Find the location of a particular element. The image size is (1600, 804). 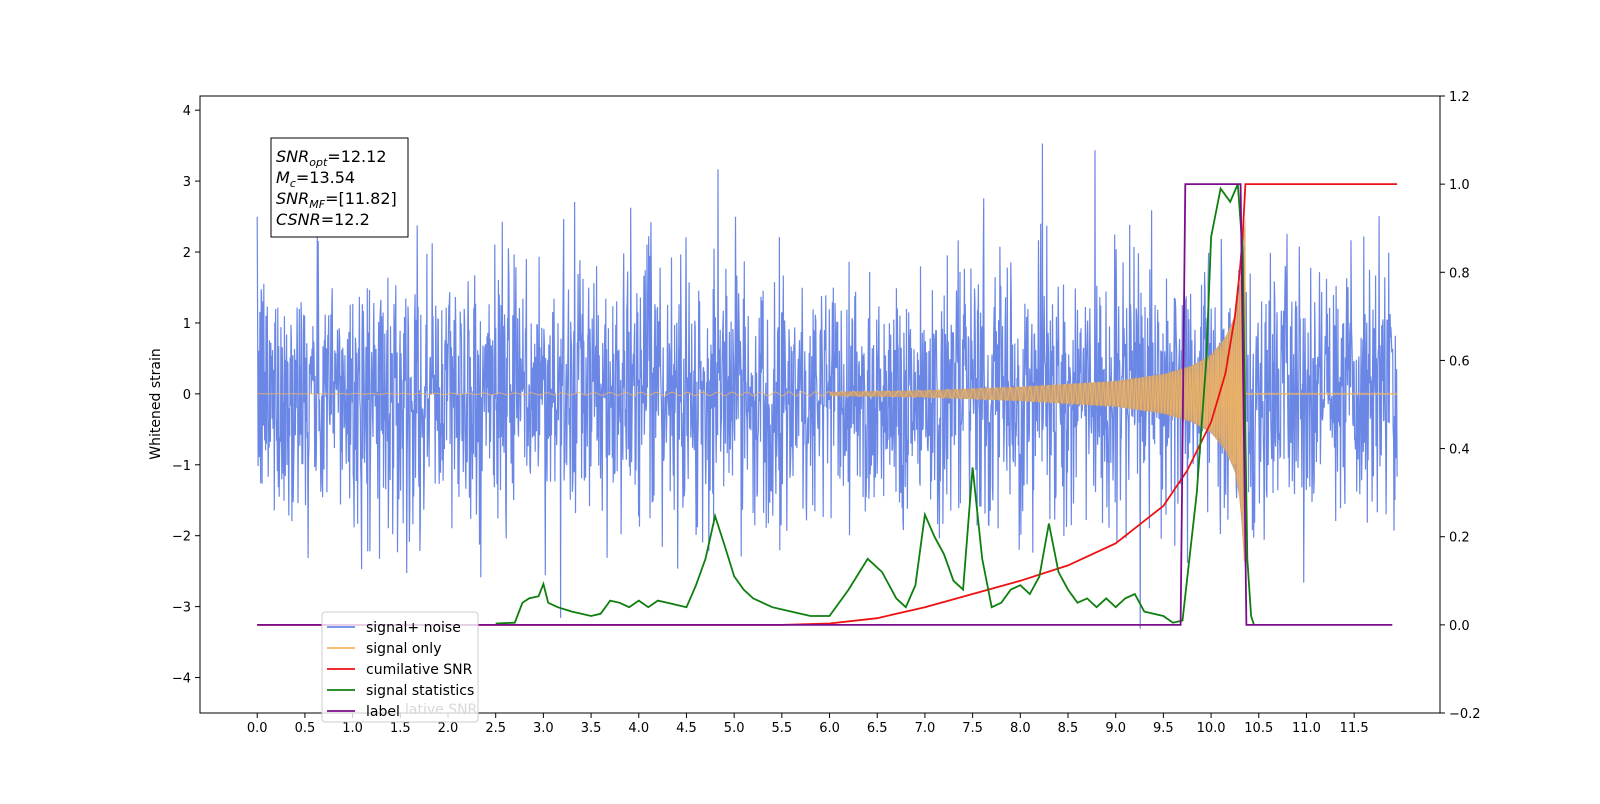

y-axis-label: Whitened strain is located at coordinates (156, 403).